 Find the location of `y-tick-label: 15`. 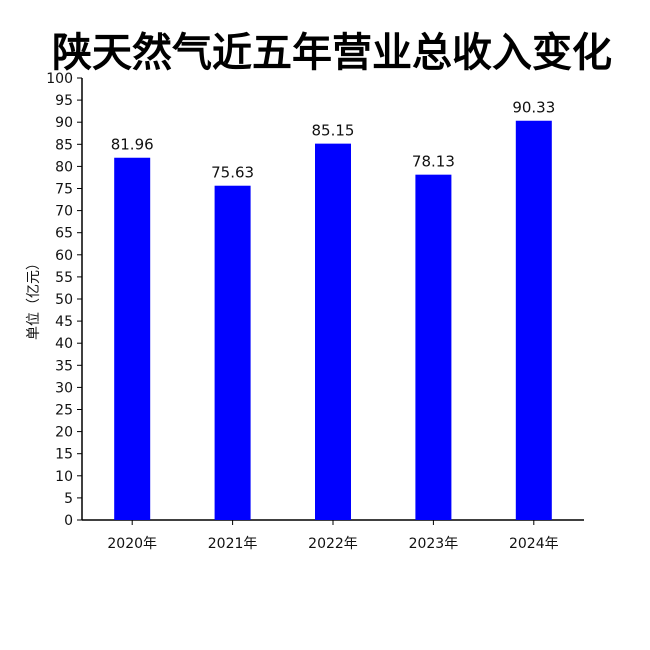

y-tick-label: 15 is located at coordinates (64, 455).